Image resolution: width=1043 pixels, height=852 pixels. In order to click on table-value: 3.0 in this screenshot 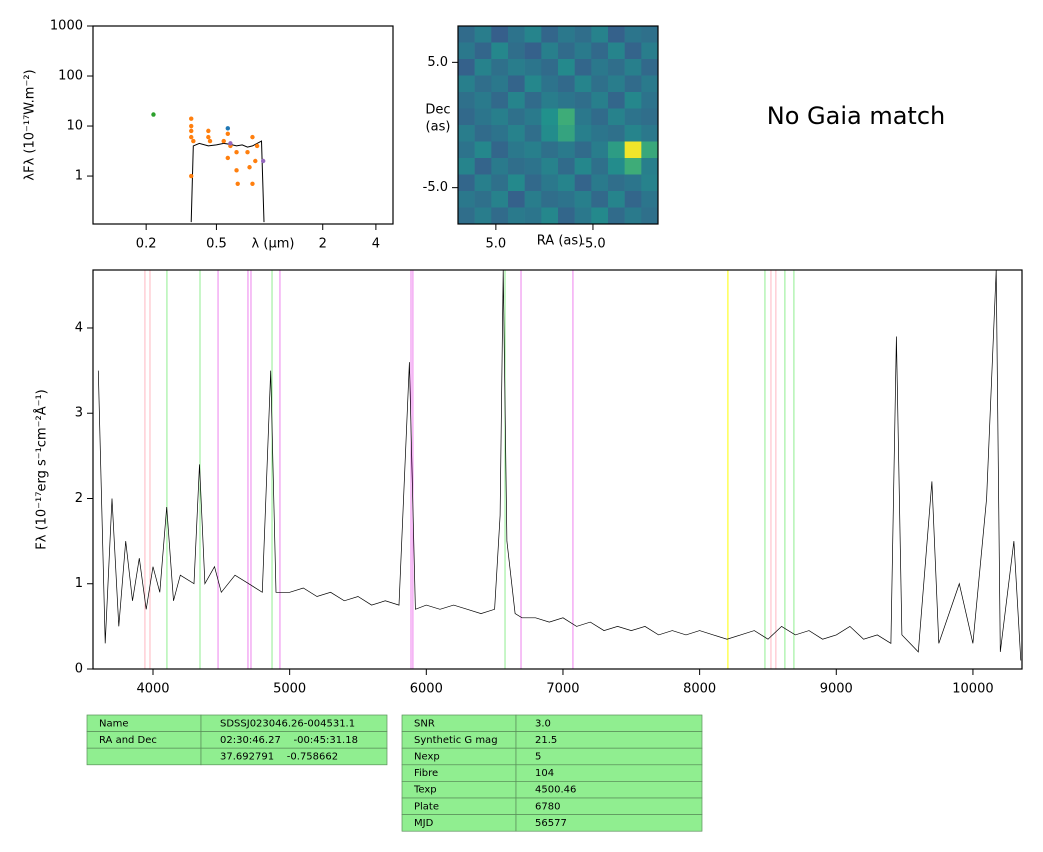, I will do `click(543, 723)`.